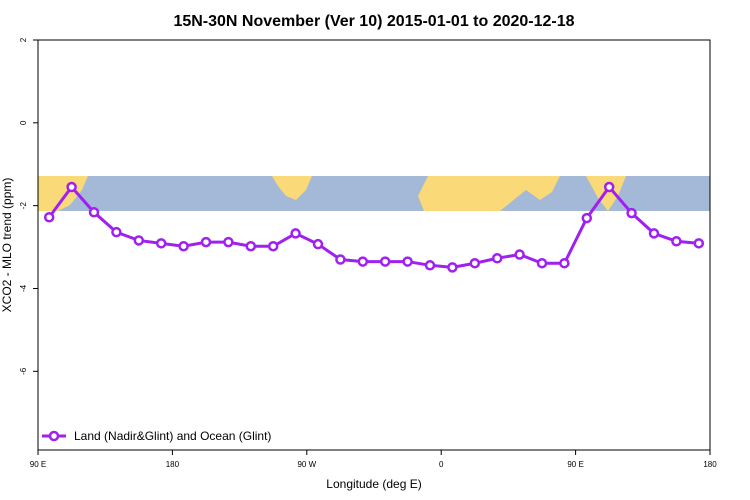 This screenshot has height=500, width=750. I want to click on map-strip, so click(374, 193).